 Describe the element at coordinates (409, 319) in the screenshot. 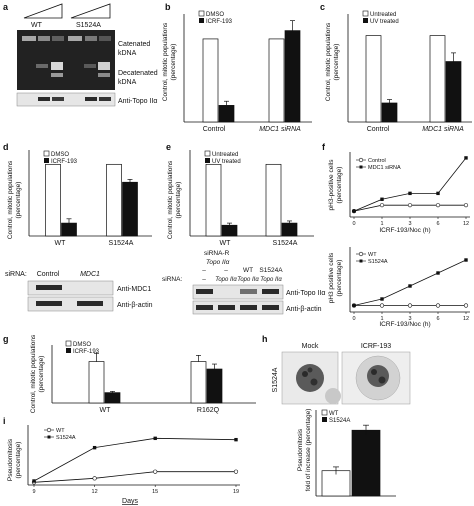

I see `xtick-label-f-bottom-2: 3` at that location.